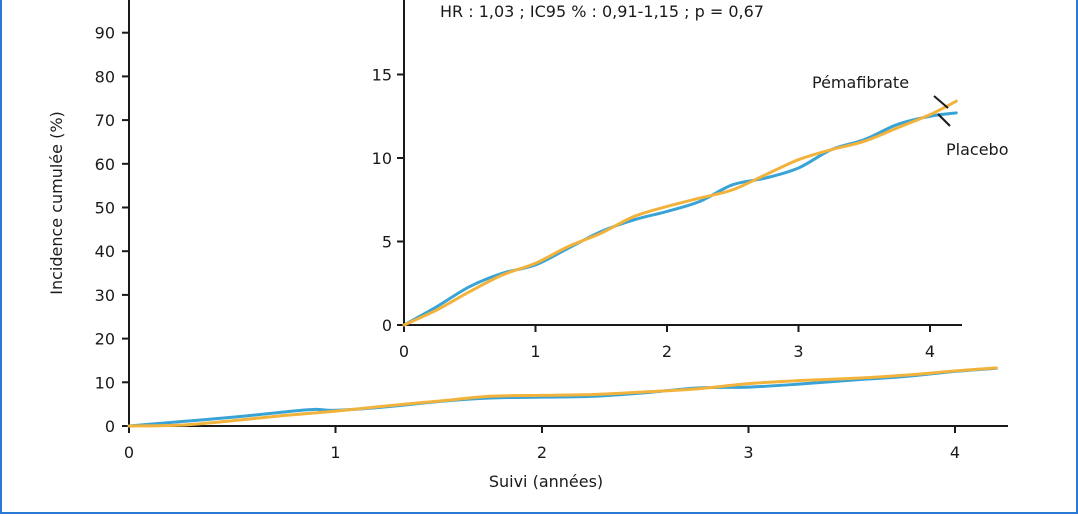 Image resolution: width=1078 pixels, height=516 pixels. What do you see at coordinates (798, 351) in the screenshot?
I see `inset-x-tick-label: 3` at bounding box center [798, 351].